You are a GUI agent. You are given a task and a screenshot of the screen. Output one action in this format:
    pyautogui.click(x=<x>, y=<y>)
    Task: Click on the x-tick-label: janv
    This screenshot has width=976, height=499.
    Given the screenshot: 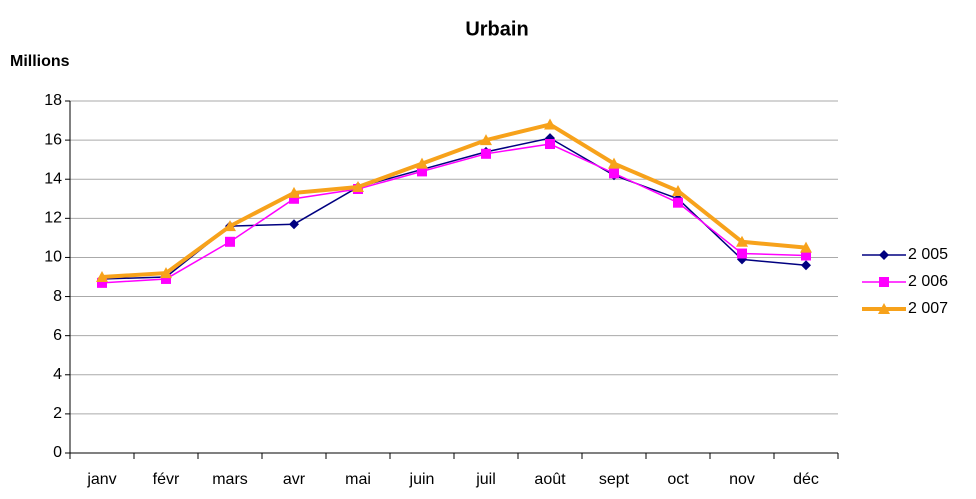 What is the action you would take?
    pyautogui.click(x=101, y=479)
    